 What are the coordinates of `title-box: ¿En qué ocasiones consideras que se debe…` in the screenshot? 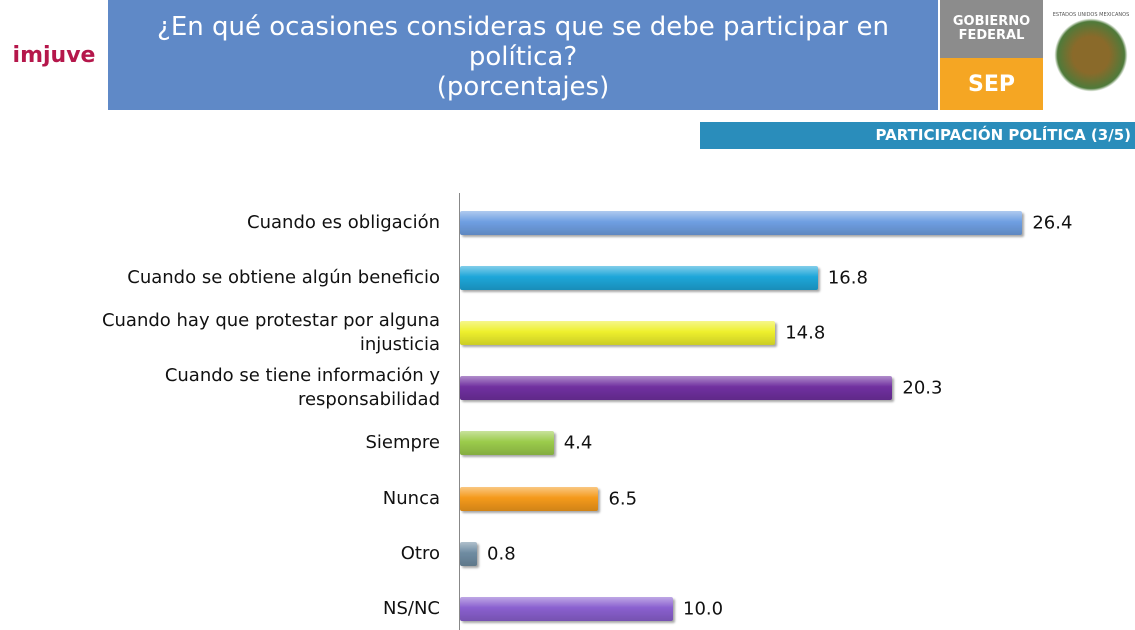 It's located at (523, 55).